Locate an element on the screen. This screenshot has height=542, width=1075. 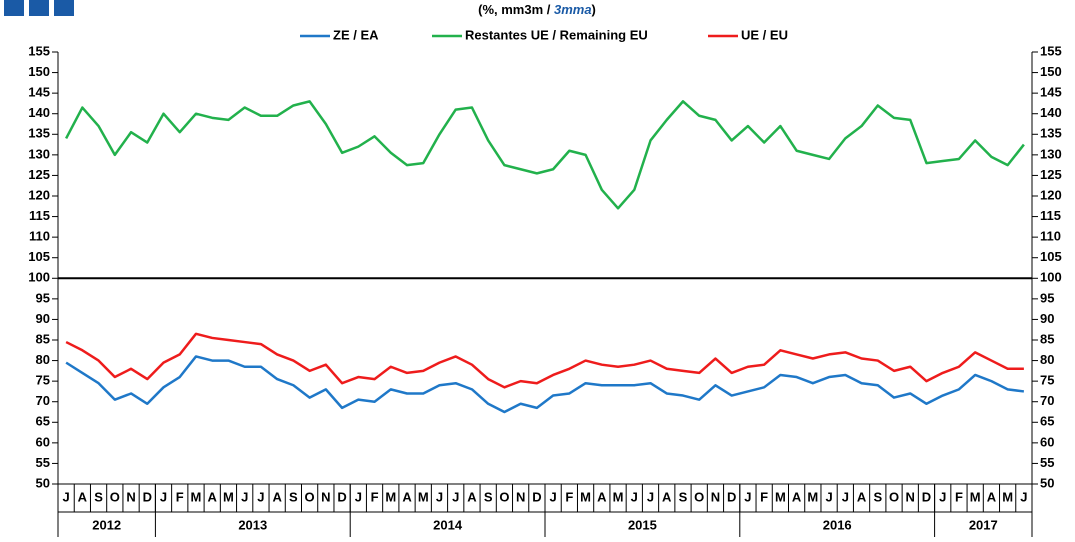
y2-tick-label: 120 is located at coordinates (1051, 194).